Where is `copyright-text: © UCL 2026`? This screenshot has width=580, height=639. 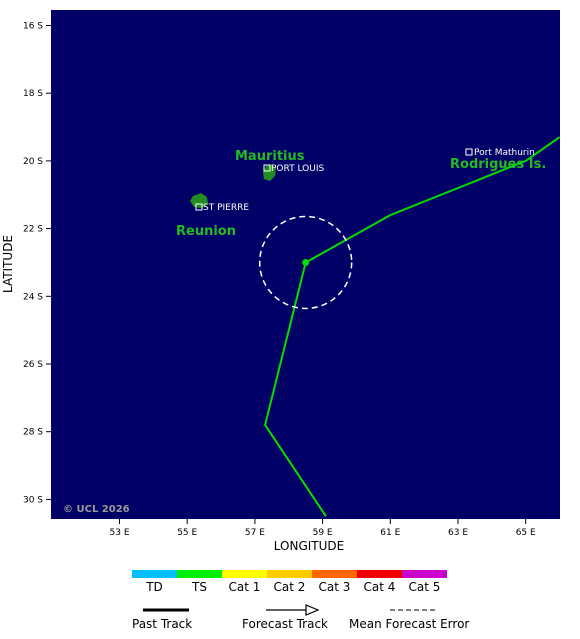 copyright-text: © UCL 2026 is located at coordinates (96, 509).